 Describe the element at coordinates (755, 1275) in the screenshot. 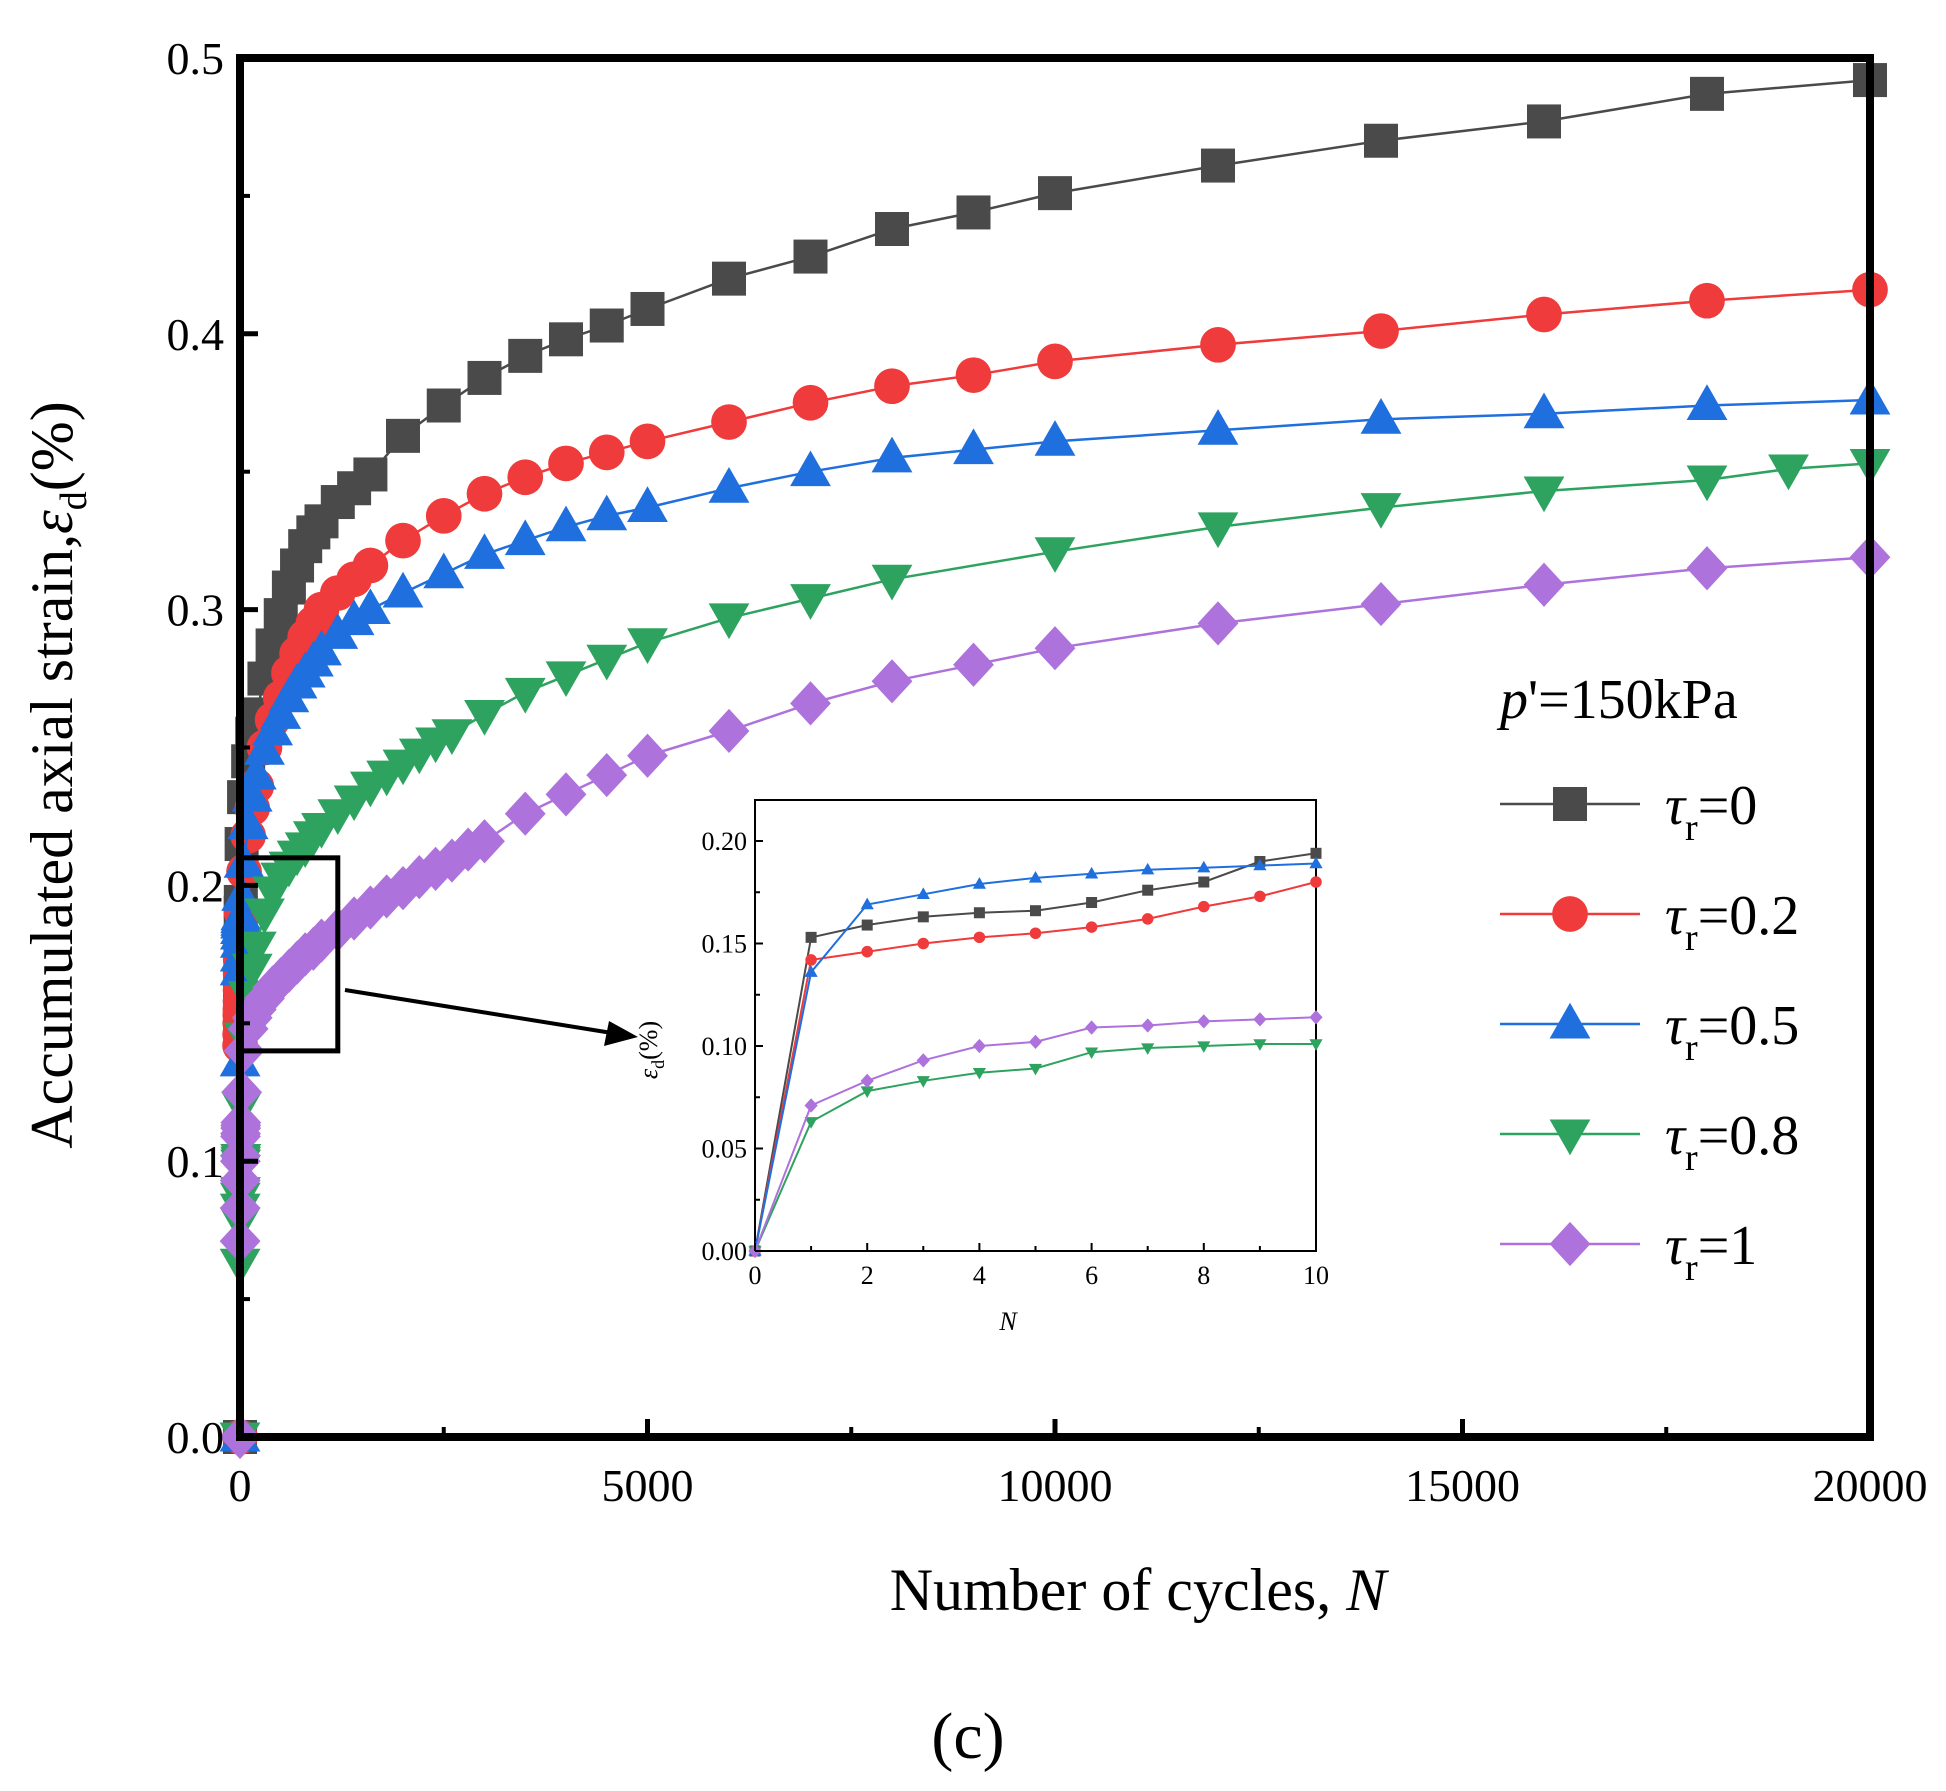

I see `inset-x-tick-label: 0` at that location.